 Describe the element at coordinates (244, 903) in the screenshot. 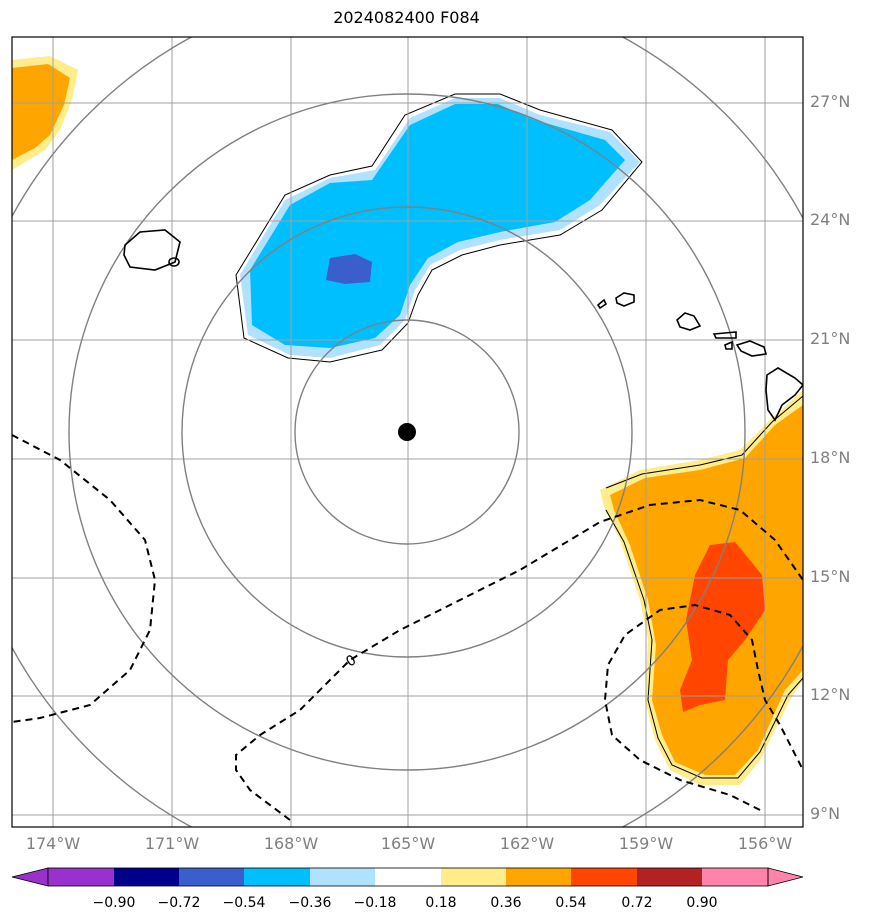

I see `colorbar-label-3: −0.54` at that location.